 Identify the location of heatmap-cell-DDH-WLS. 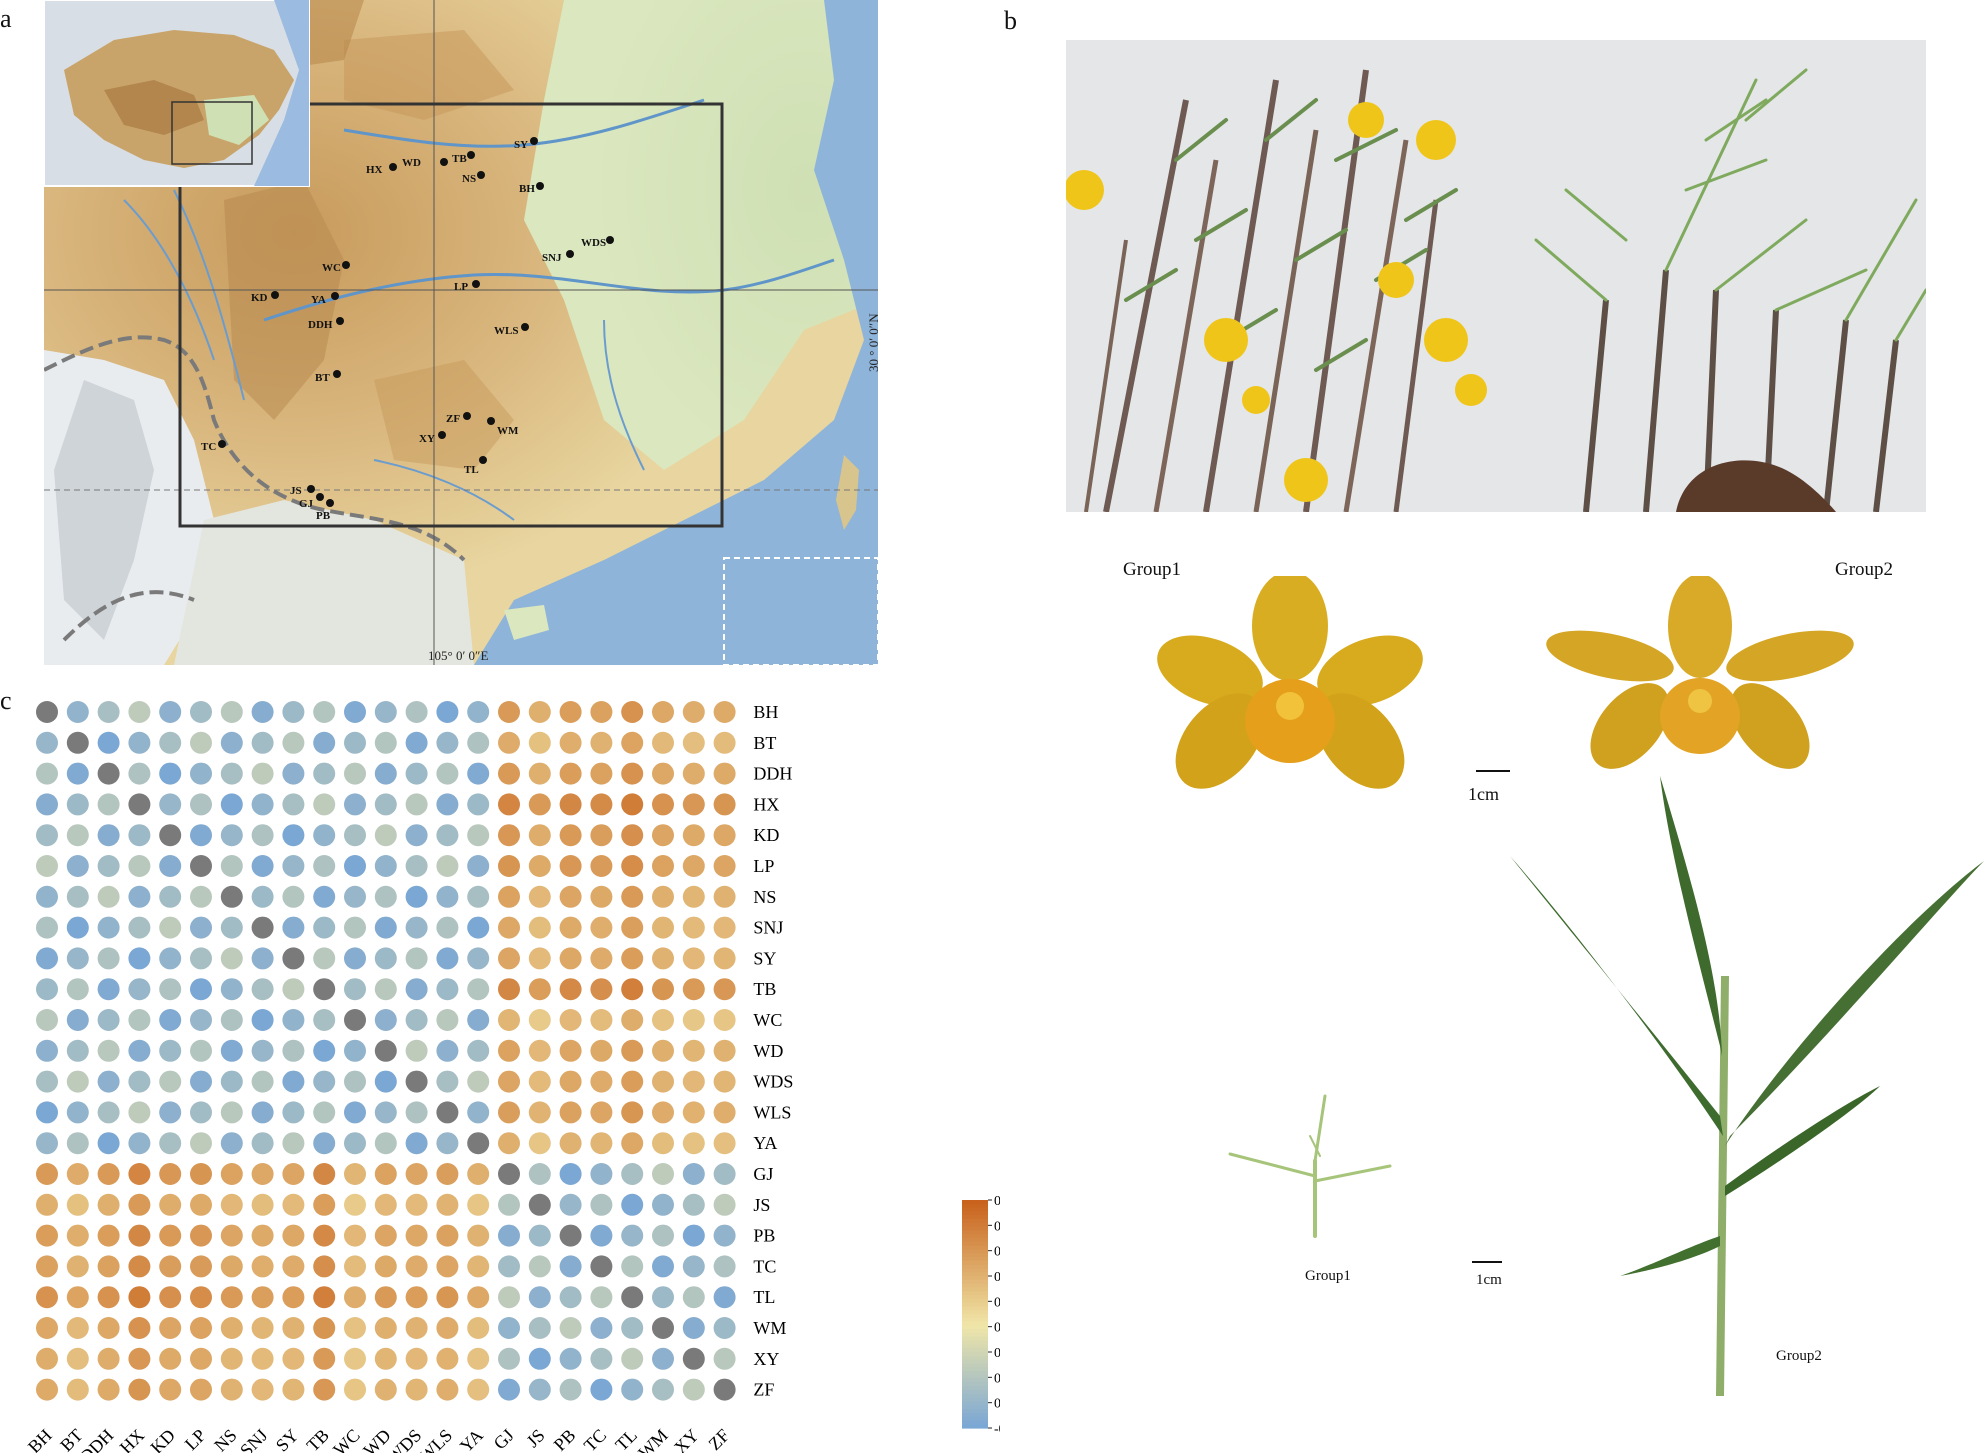
(447, 773).